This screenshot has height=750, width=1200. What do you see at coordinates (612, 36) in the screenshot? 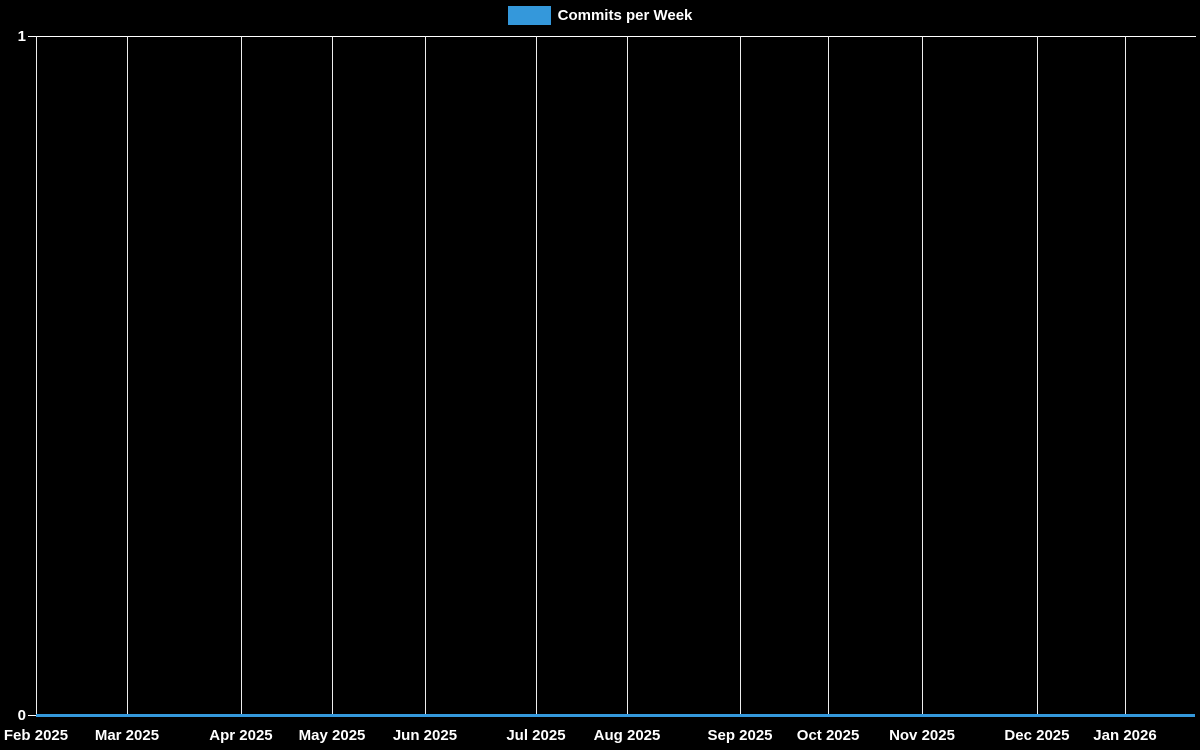
I see `top-gridline` at bounding box center [612, 36].